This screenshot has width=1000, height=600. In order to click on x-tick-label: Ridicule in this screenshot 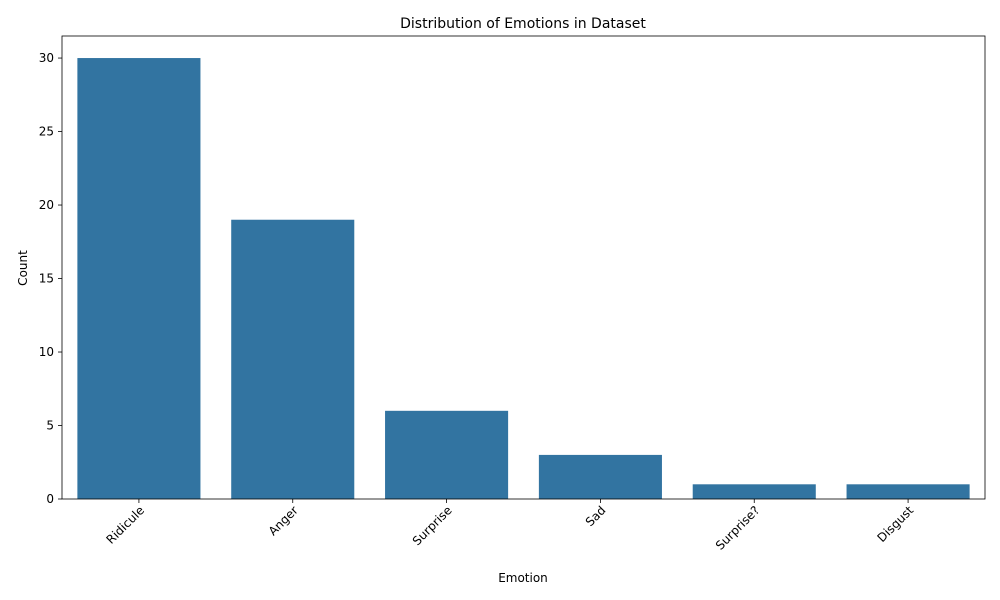, I will do `click(126, 525)`.